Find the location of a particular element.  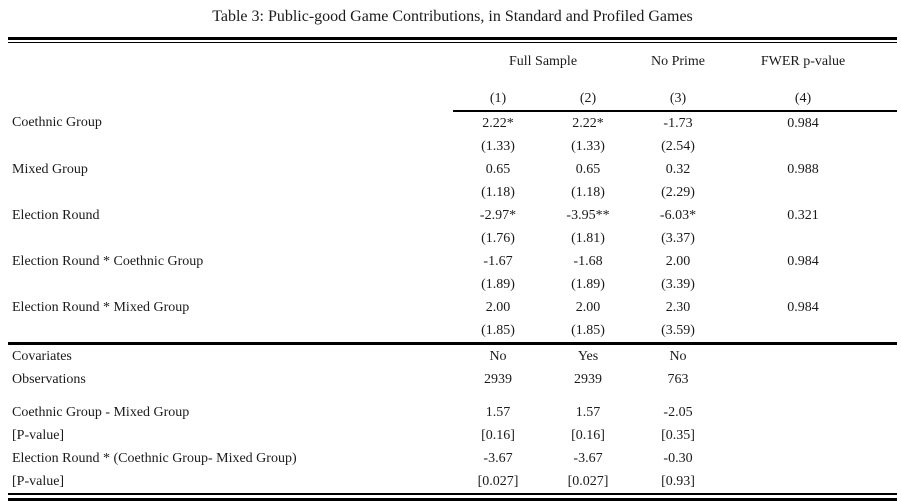

value-cell: (1.81) is located at coordinates (588, 238).